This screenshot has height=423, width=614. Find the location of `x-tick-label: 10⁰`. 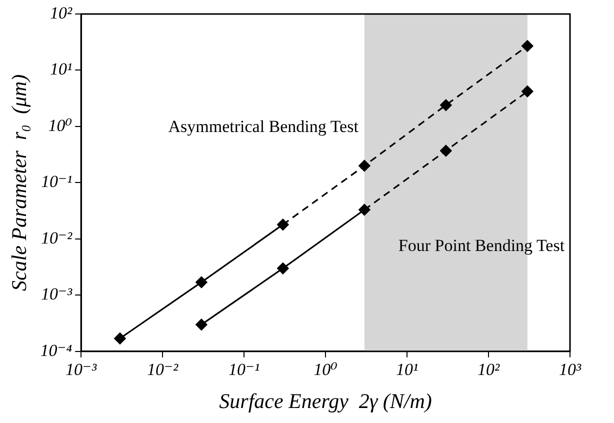

x-tick-label: 10⁰ is located at coordinates (326, 370).